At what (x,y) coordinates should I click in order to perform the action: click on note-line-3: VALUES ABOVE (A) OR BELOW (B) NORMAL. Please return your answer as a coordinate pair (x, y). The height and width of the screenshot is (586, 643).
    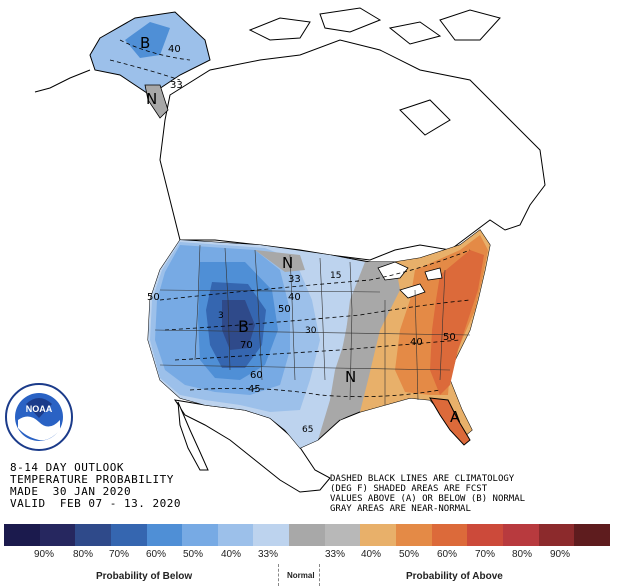
    Looking at the image, I should click on (428, 499).